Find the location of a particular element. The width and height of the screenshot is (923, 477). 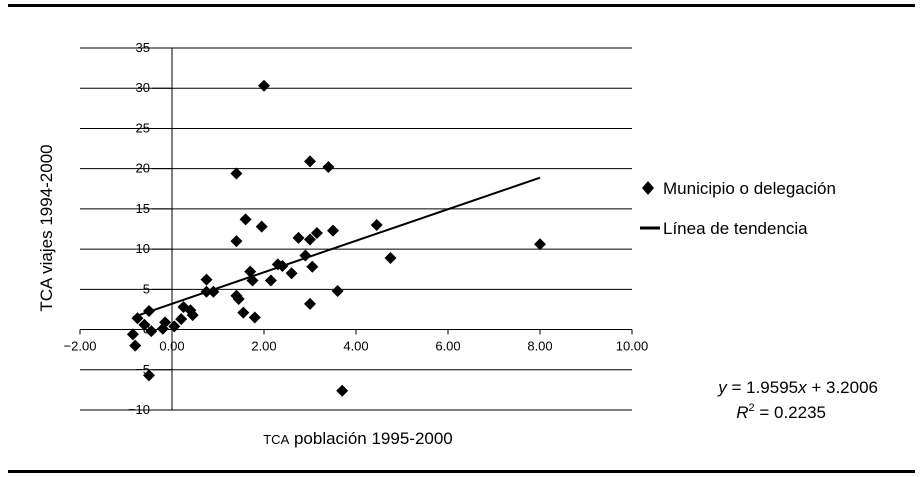

x-tick-labels: −2.00 0.00 2.00 4.00 6.00 8.00 10.00 is located at coordinates (356, 346).